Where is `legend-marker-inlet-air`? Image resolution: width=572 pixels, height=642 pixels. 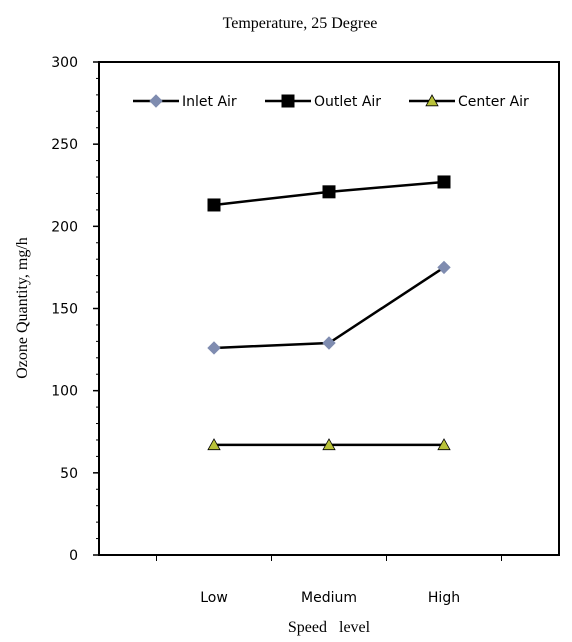
legend-marker-inlet-air is located at coordinates (156, 101).